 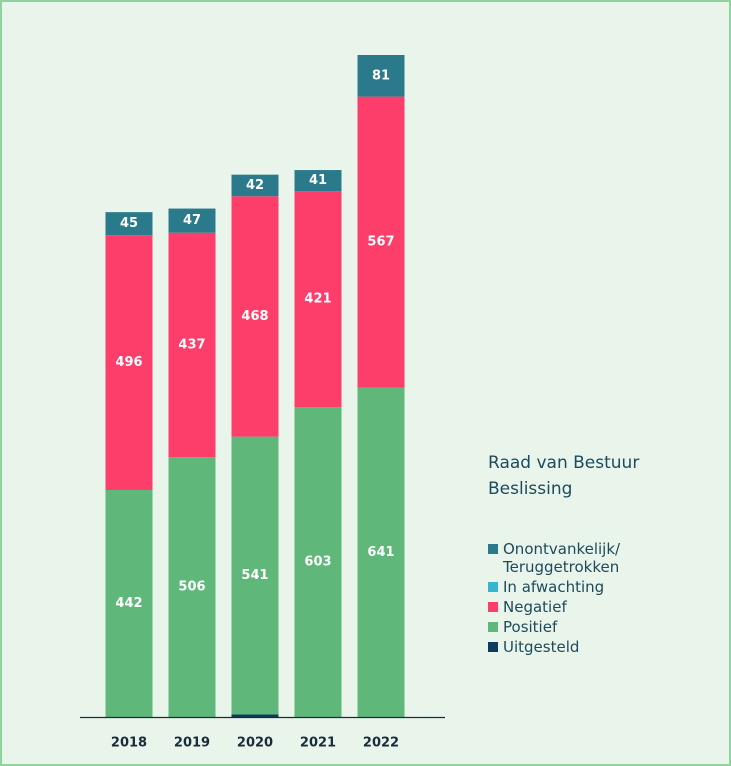 I want to click on data-label: 81, so click(x=381, y=75).